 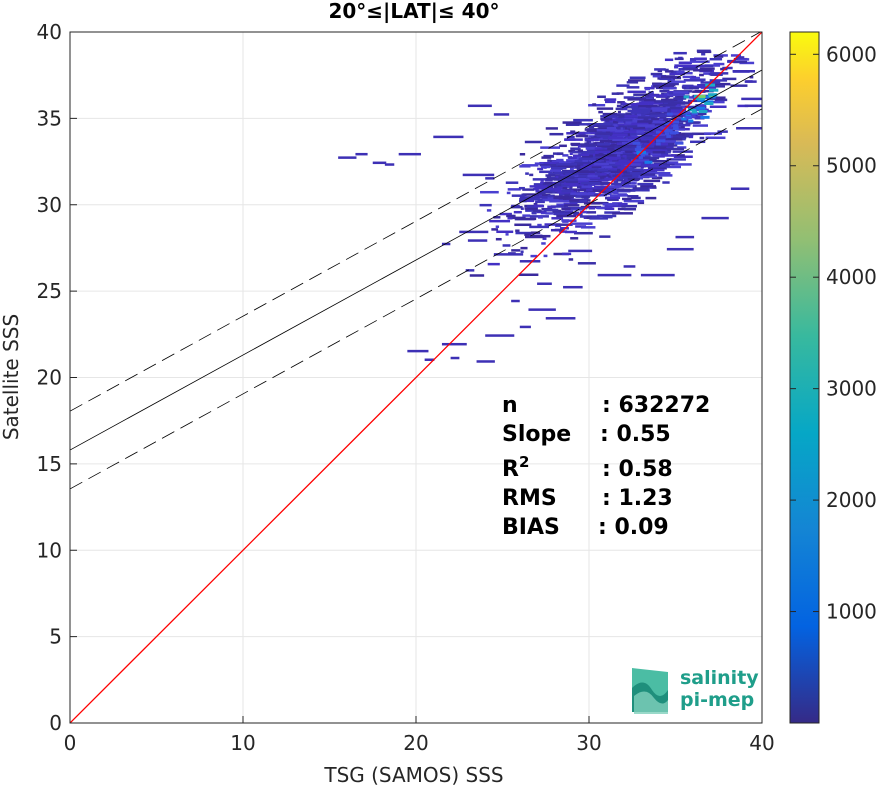 I want to click on stat-value: : 0.09, so click(x=633, y=527).